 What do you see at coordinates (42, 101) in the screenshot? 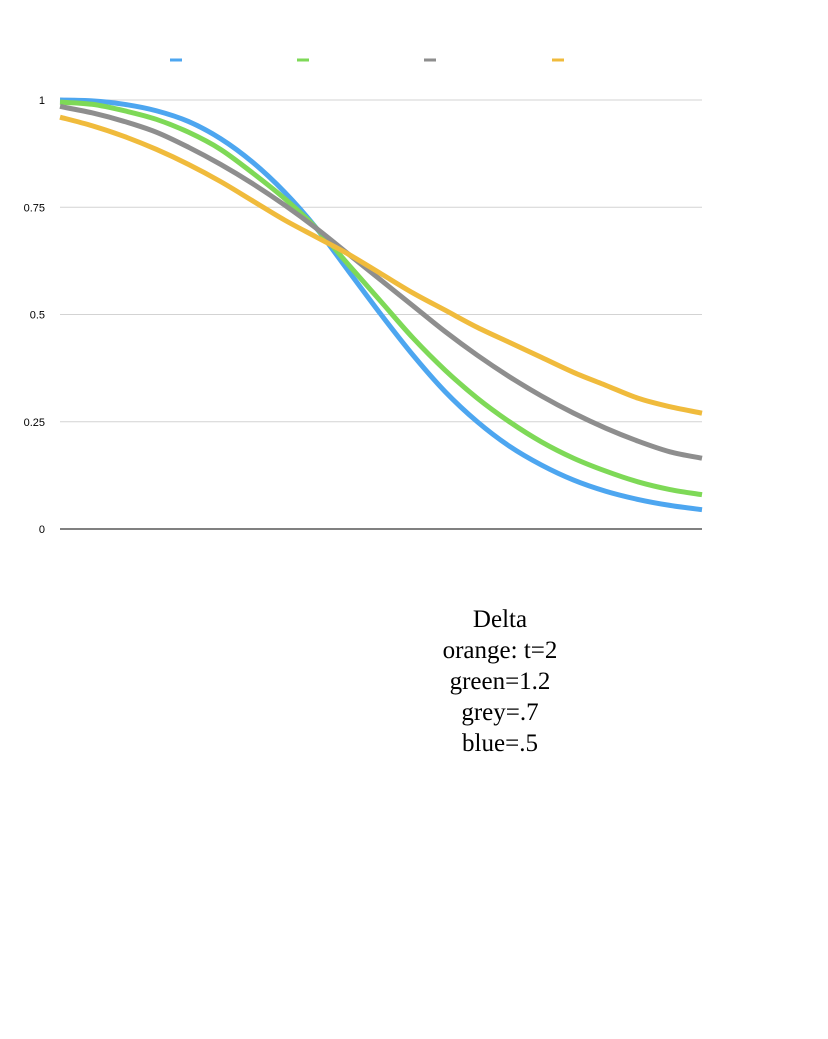
I see `y-tick-label: 1` at bounding box center [42, 101].